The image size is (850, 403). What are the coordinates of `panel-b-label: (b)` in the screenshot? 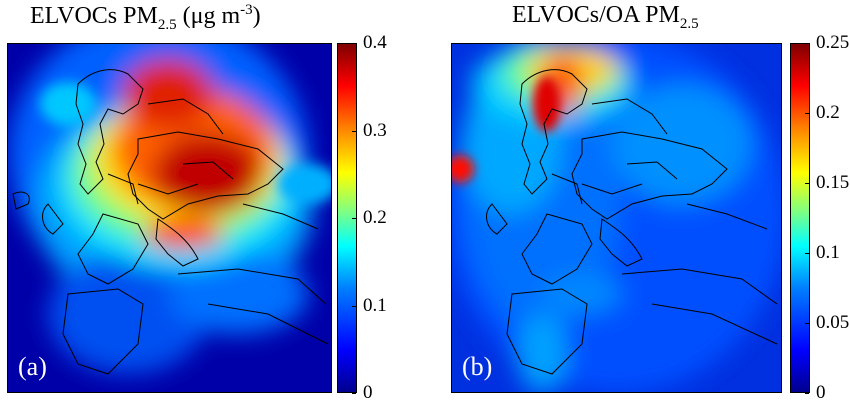 It's located at (477, 366).